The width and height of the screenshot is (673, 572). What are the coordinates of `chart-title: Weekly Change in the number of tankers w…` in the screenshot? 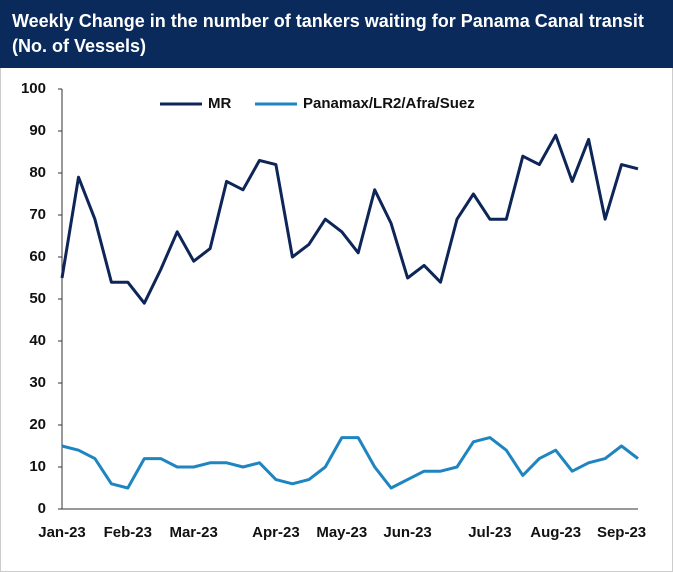 It's located at (336, 34).